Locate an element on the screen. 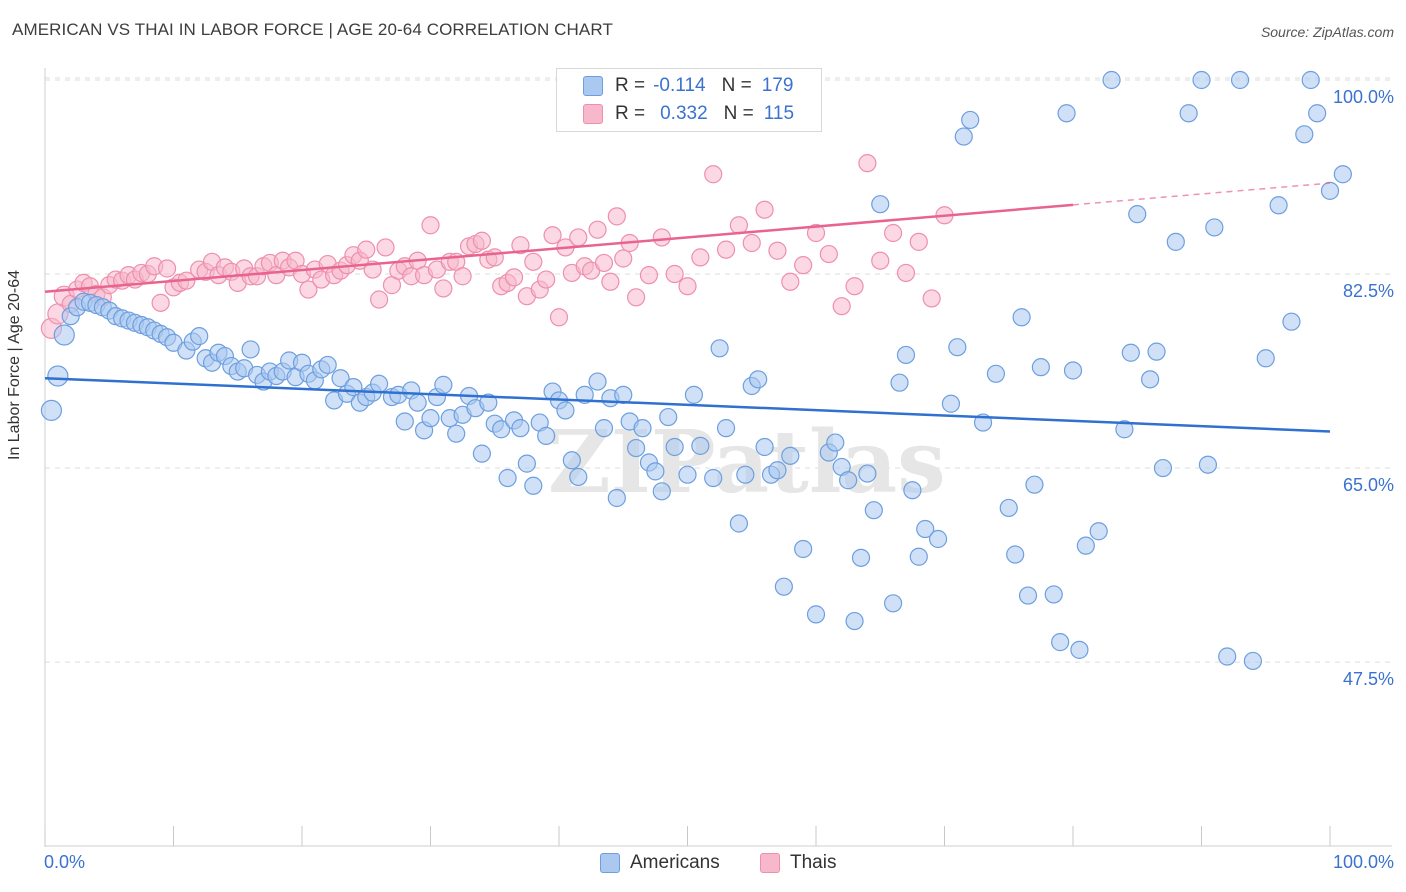 This screenshot has width=1406, height=892. bottom-legend-thais-label: Thais is located at coordinates (813, 862).